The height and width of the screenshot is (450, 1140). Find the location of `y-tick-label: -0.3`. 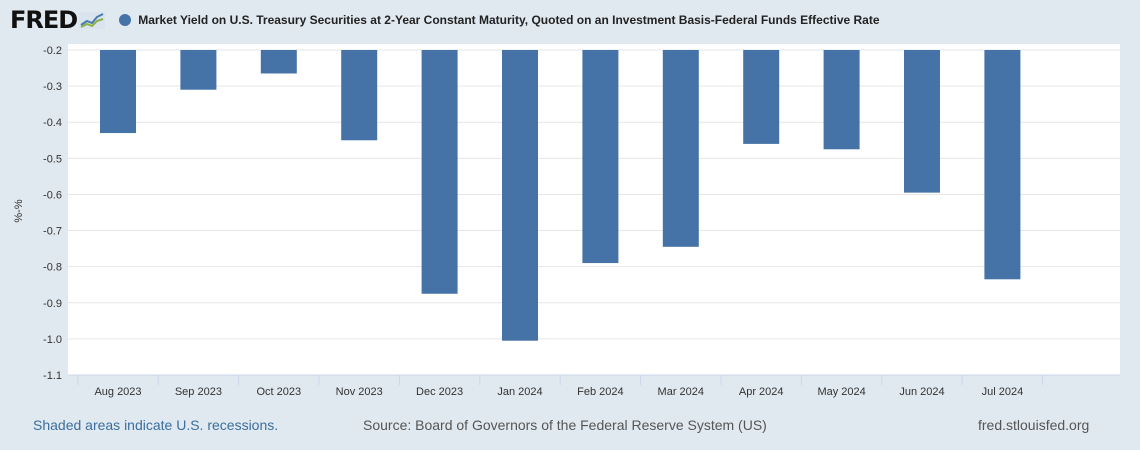

y-tick-label: -0.3 is located at coordinates (52, 87).